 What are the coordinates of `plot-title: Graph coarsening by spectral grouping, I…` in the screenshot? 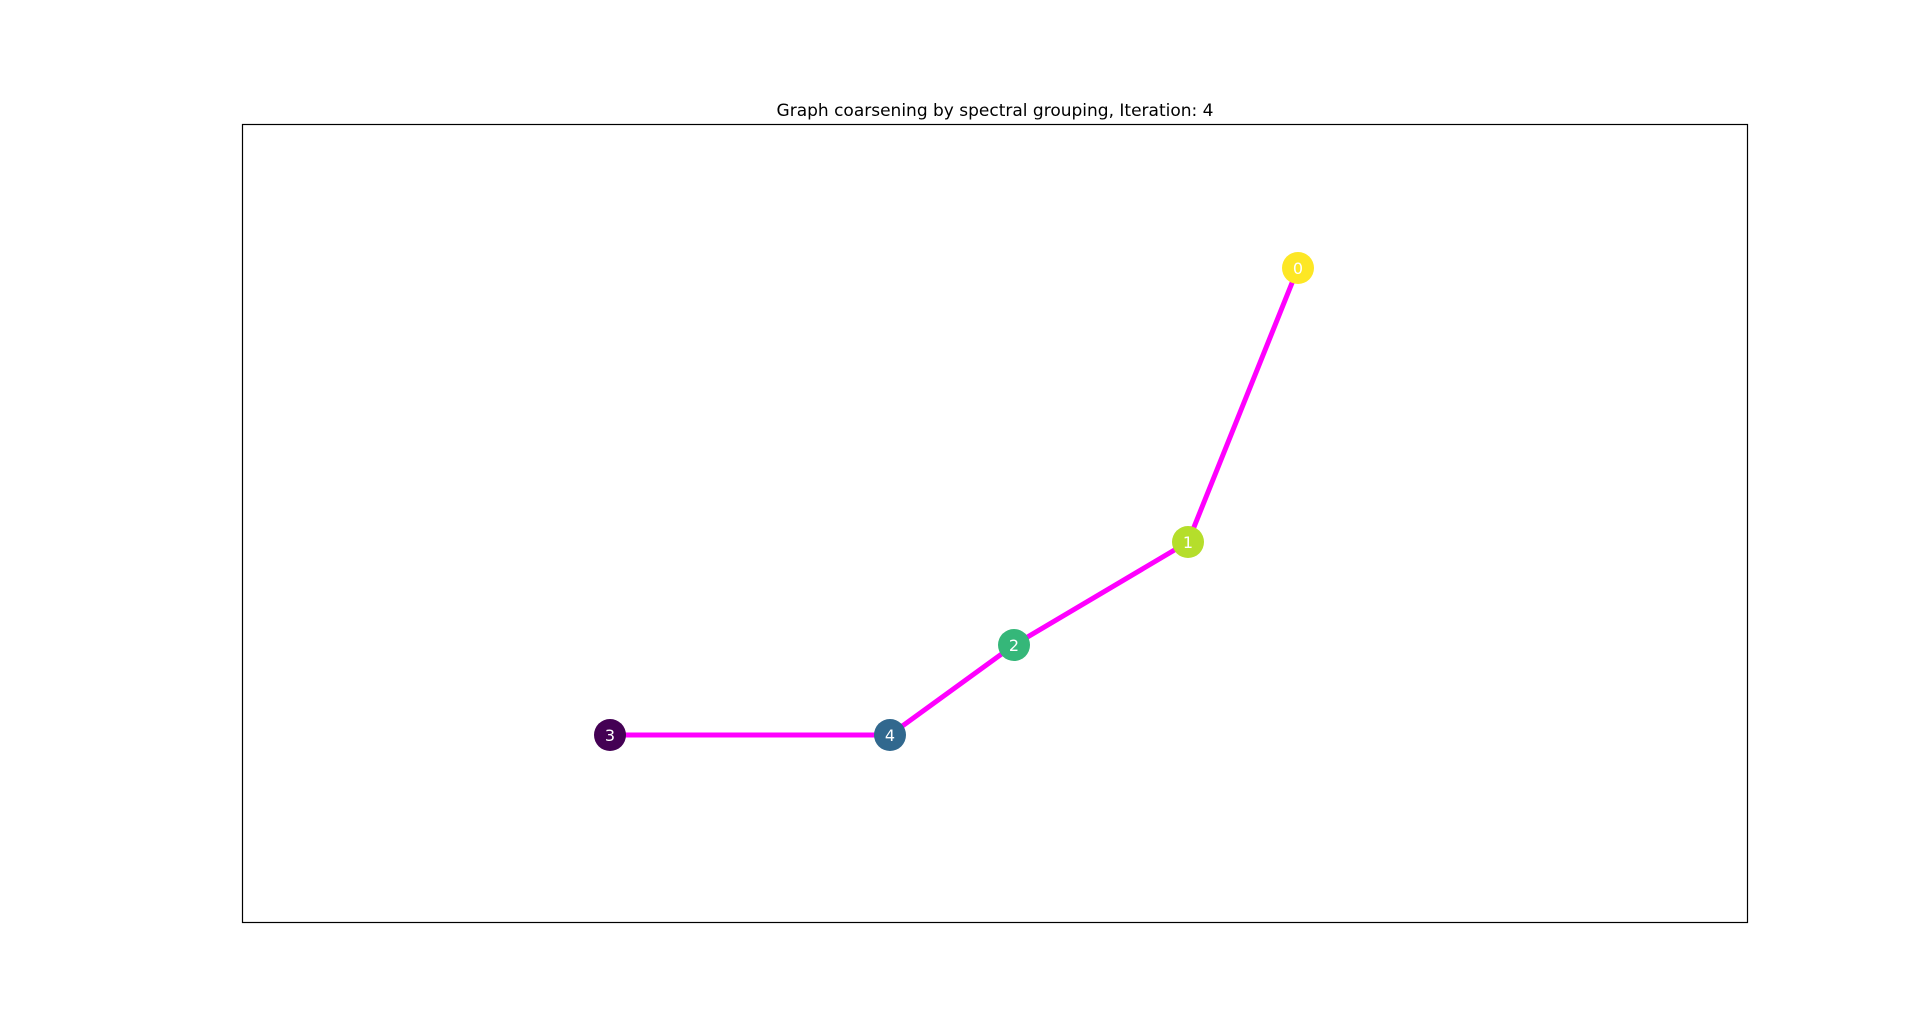 It's located at (995, 111).